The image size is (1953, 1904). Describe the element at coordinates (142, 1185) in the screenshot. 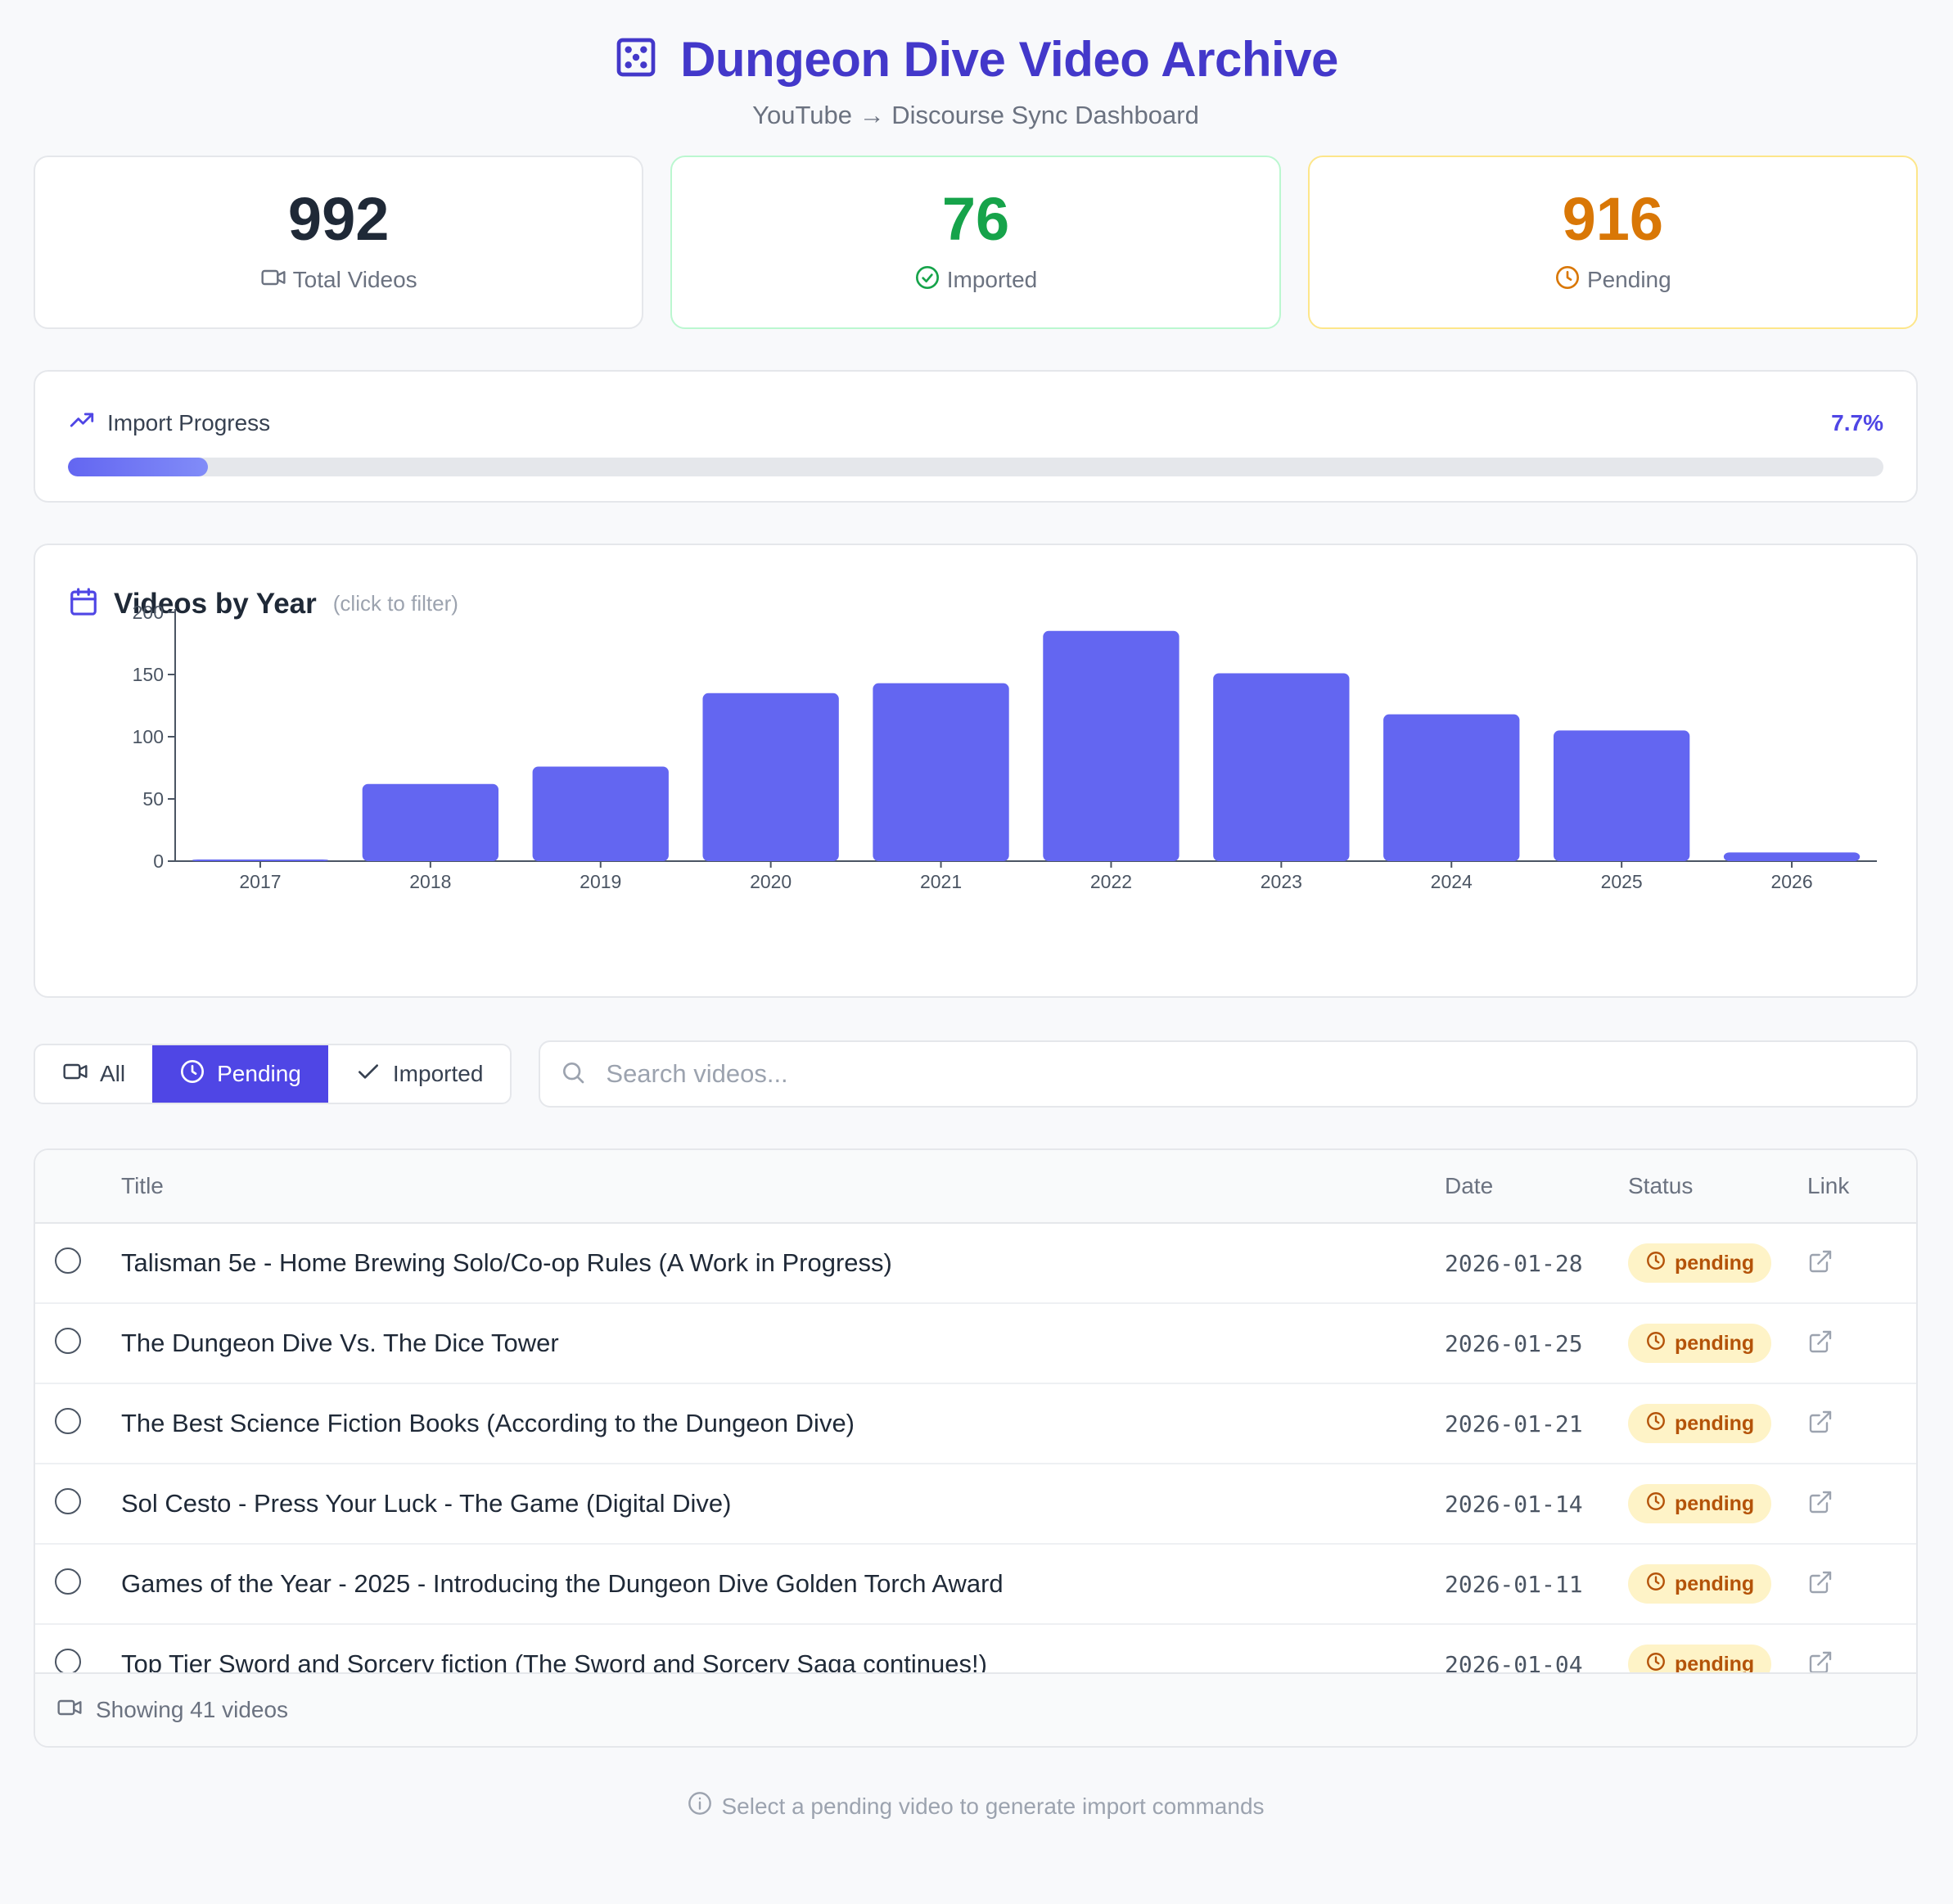

I see `column-title: Title` at that location.